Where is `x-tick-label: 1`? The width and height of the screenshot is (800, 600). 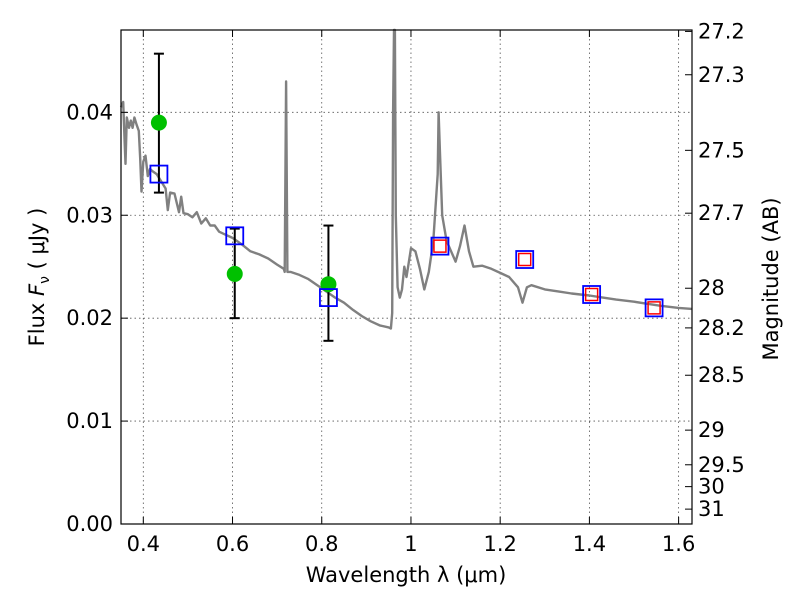 x-tick-label: 1 is located at coordinates (410, 544).